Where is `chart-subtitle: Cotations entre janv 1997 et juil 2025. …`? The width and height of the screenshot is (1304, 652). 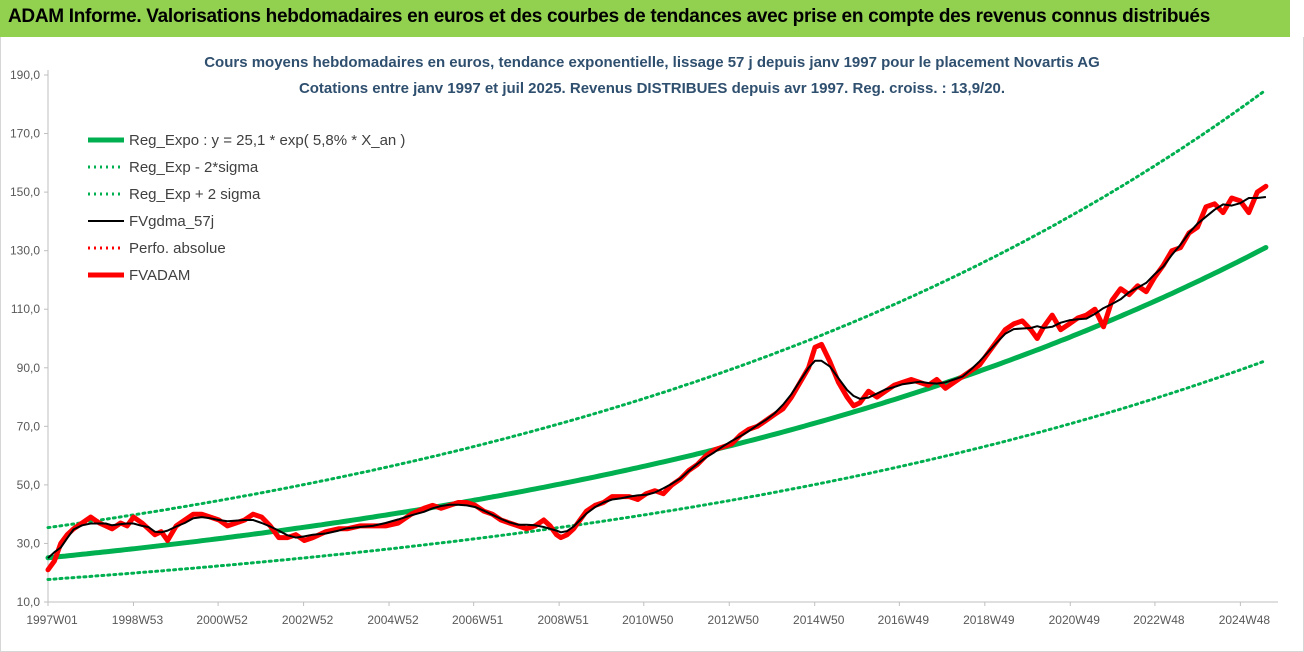 chart-subtitle: Cotations entre janv 1997 et juil 2025. … is located at coordinates (652, 88).